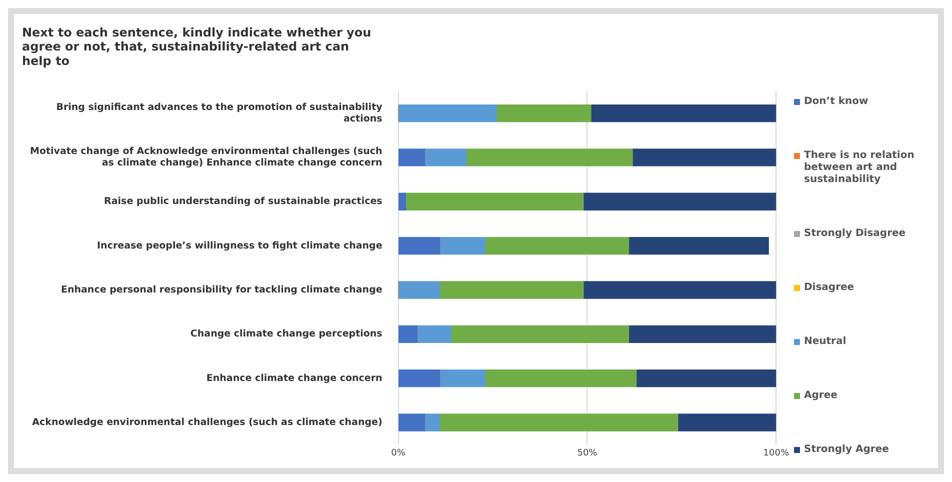  I want to click on y-tick-label: Change climate change perceptions, so click(286, 334).